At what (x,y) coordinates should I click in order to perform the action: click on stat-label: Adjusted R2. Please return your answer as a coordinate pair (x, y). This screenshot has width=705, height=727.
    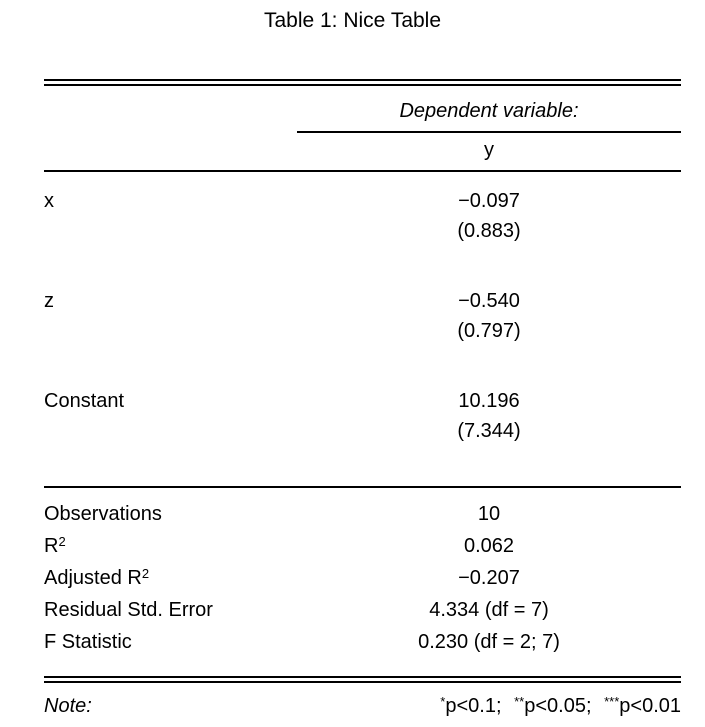
    Looking at the image, I should click on (170, 578).